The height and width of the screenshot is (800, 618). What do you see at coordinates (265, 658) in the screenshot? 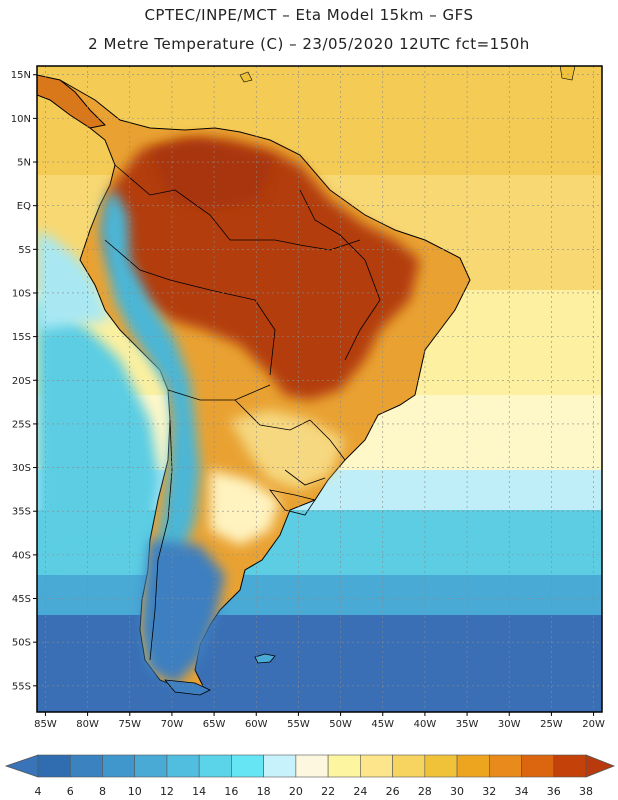
I see `falkland-islands` at bounding box center [265, 658].